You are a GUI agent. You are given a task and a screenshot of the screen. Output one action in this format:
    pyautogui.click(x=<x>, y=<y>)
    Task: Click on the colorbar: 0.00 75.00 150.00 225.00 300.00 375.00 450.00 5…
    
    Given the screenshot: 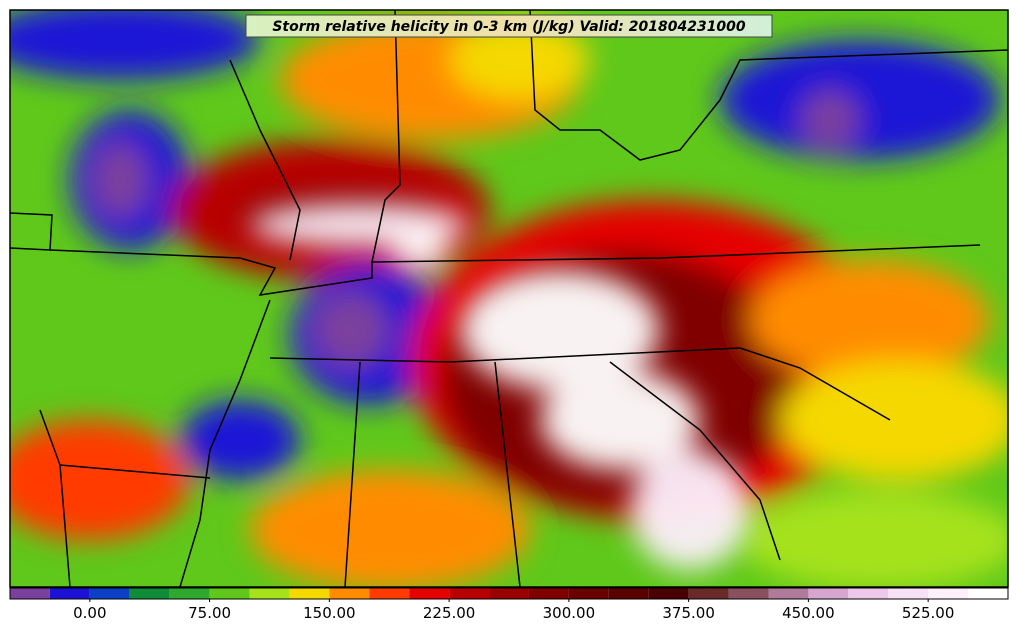 What is the action you would take?
    pyautogui.click(x=509, y=604)
    